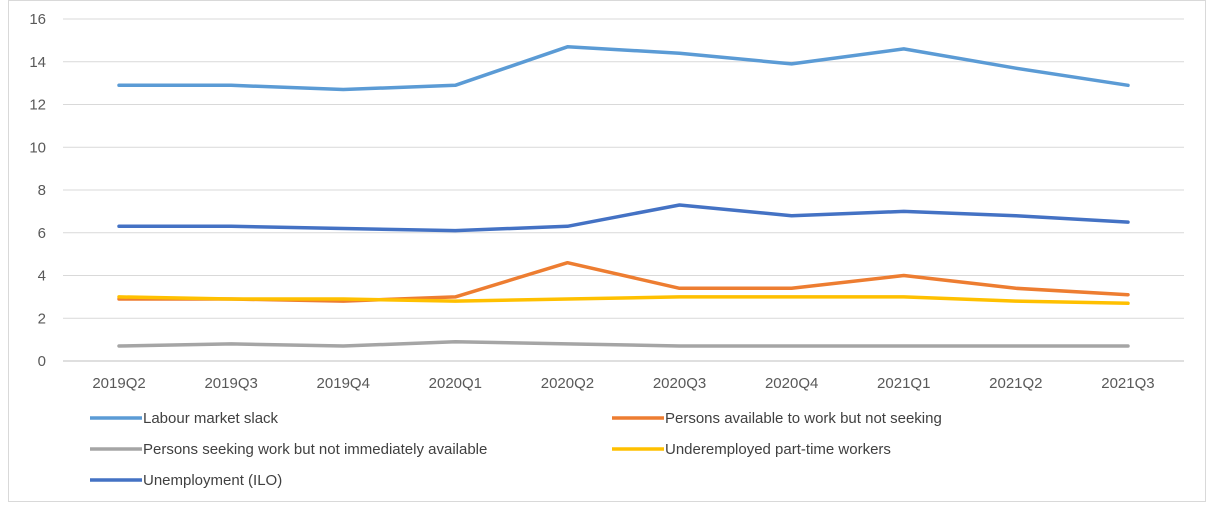 Image resolution: width=1211 pixels, height=506 pixels. What do you see at coordinates (212, 480) in the screenshot?
I see `legend-label: Unemployment (ILO)` at bounding box center [212, 480].